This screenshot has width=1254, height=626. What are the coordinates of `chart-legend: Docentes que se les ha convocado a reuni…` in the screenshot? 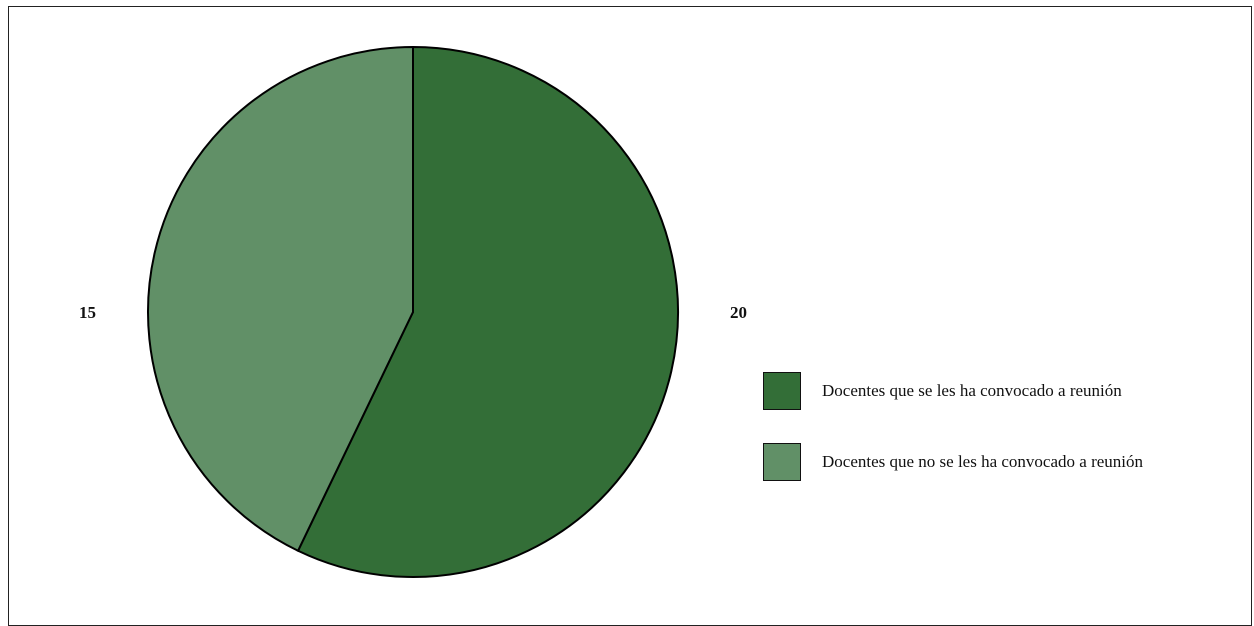 It's located at (953, 442).